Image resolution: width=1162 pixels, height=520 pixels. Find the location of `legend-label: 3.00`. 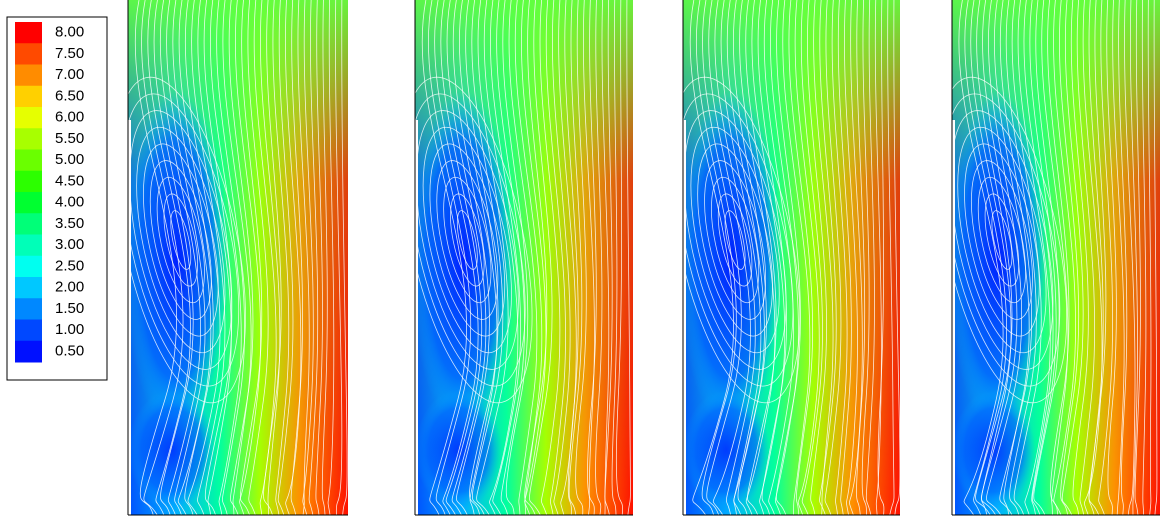

legend-label: 3.00 is located at coordinates (69, 244).